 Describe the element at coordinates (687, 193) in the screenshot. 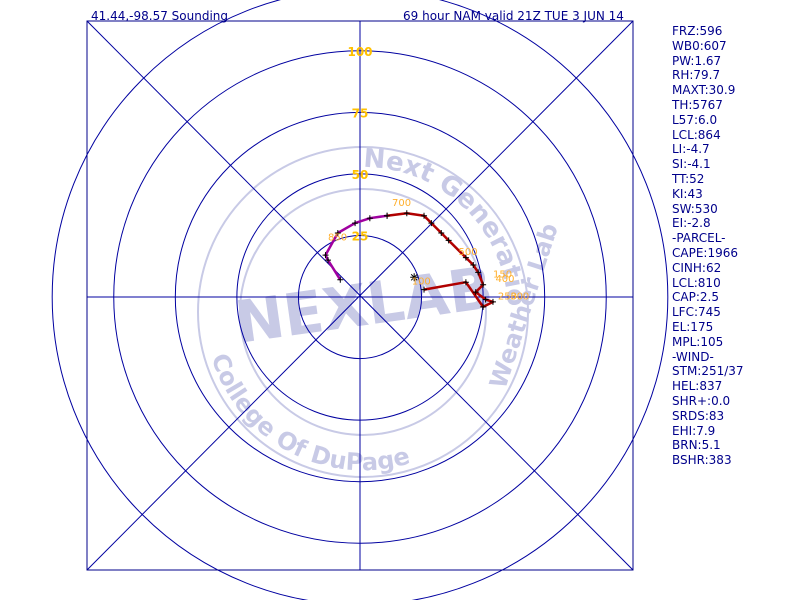

I see `parameter-row: KI:43` at that location.